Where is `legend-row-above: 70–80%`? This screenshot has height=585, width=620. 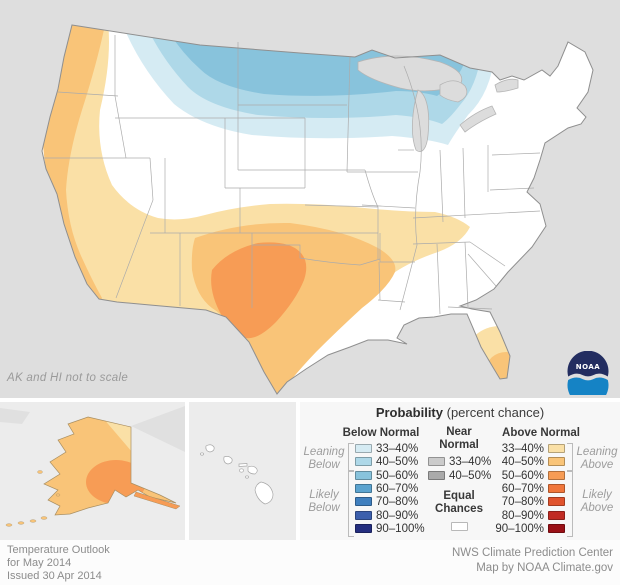
legend-row-above: 70–80% is located at coordinates (527, 502).